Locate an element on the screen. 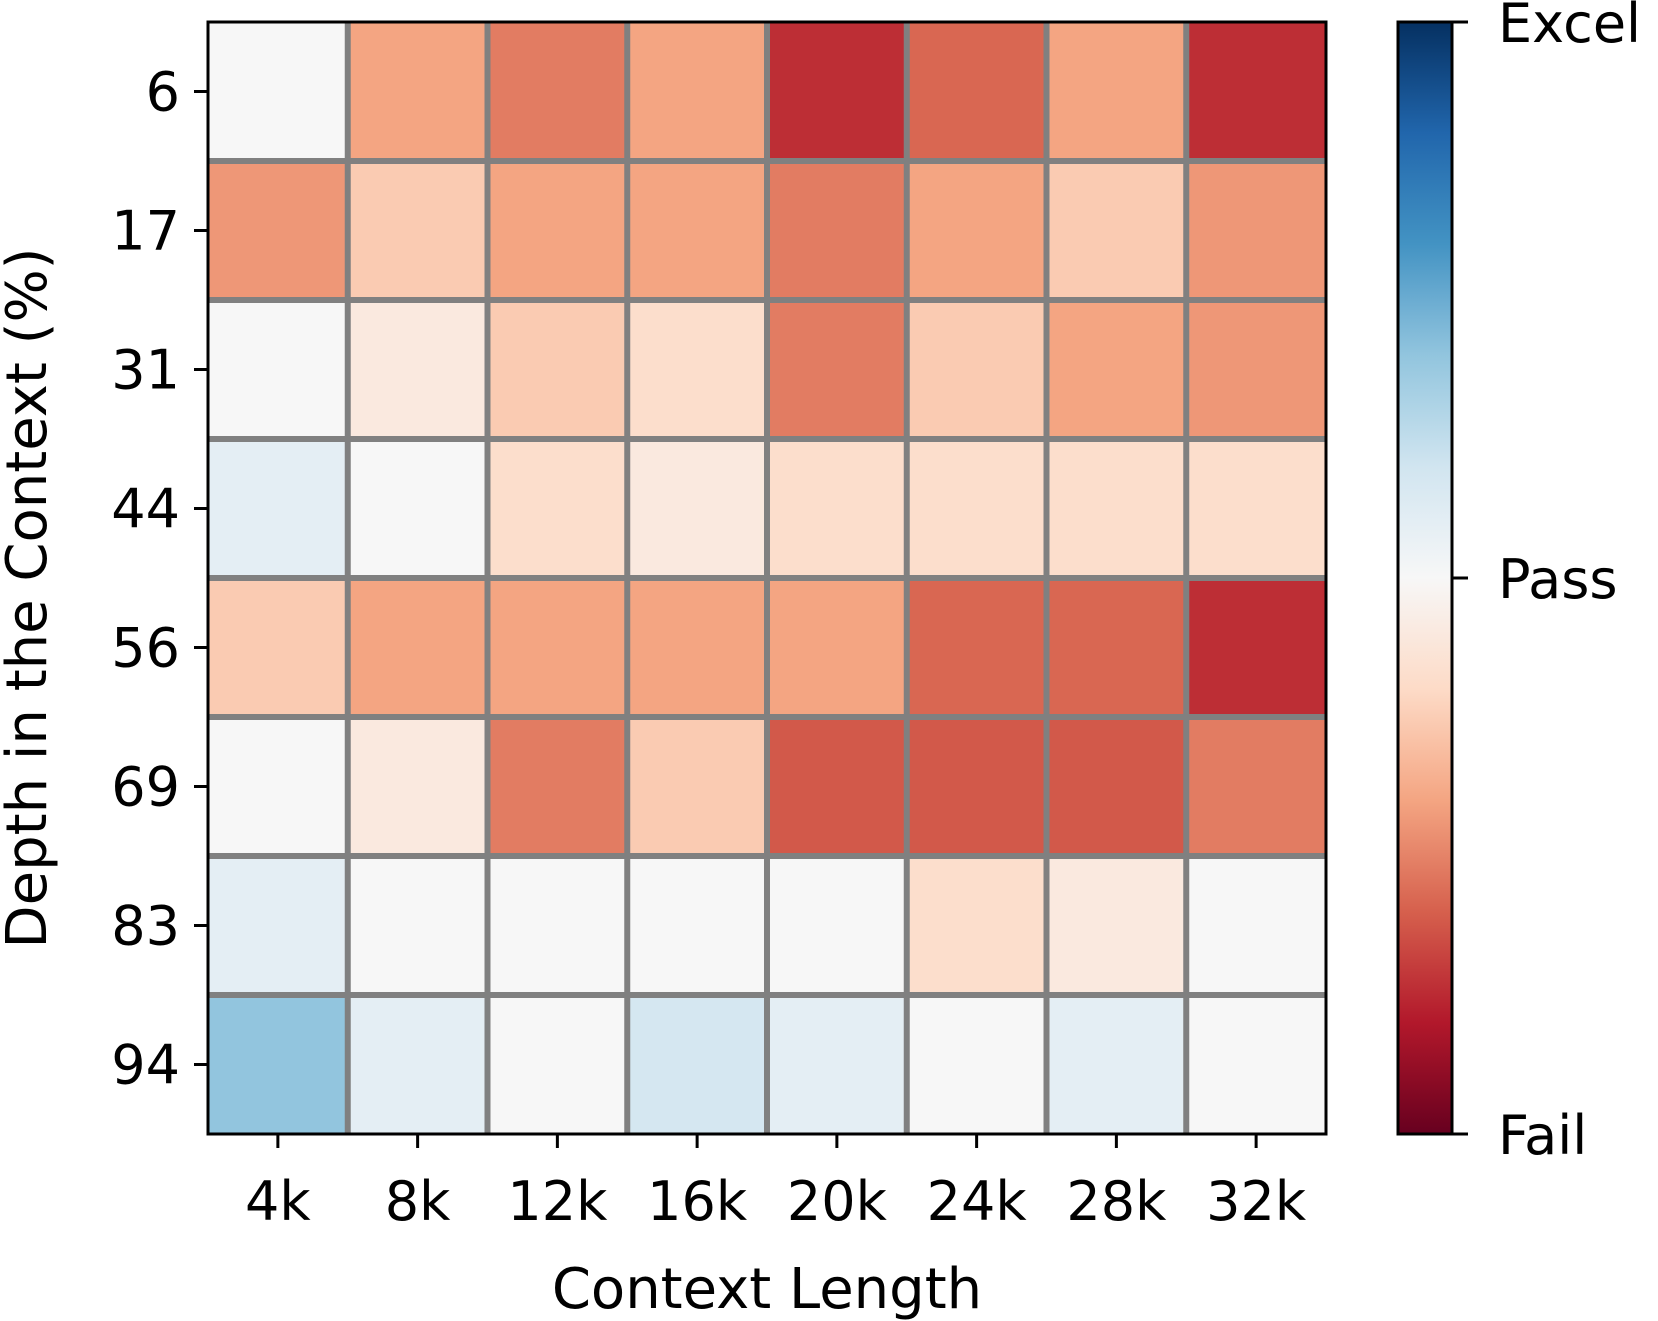 The width and height of the screenshot is (1658, 1321). y-tick-label-44: 44 is located at coordinates (145, 509).